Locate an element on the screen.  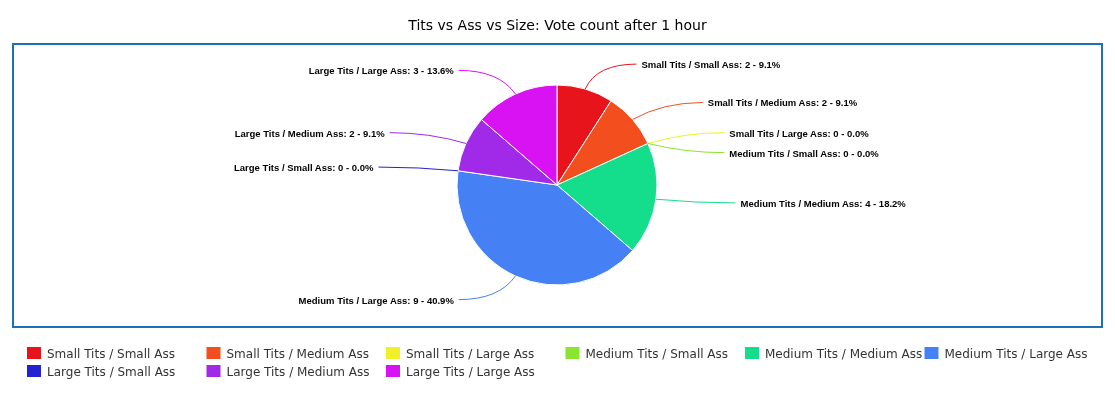
legend-label: Small Tits / Small Ass is located at coordinates (111, 354).